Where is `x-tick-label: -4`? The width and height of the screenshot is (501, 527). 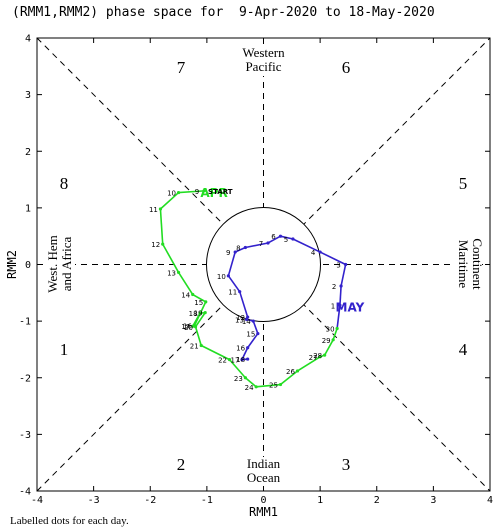
x-tick-label: -4 is located at coordinates (37, 500).